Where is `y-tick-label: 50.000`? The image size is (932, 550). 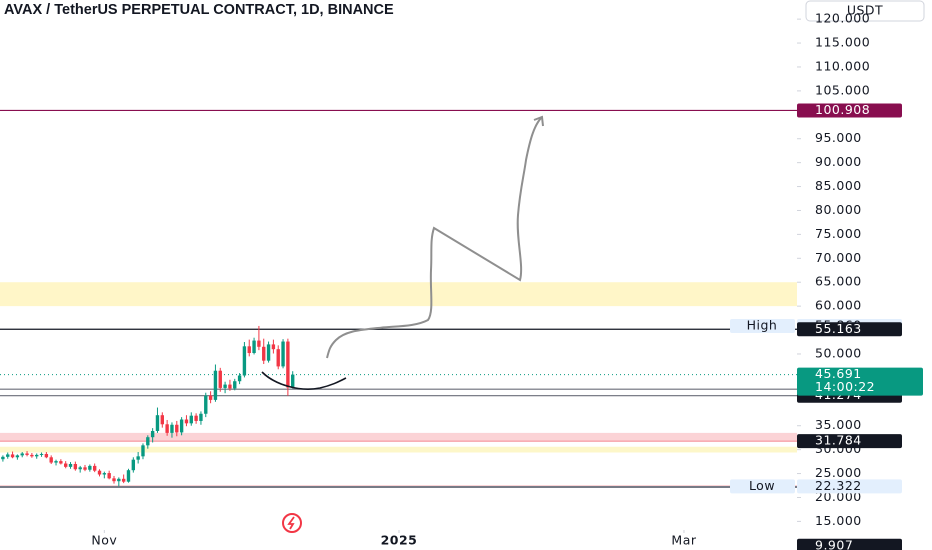
y-tick-label: 50.000 is located at coordinates (838, 352).